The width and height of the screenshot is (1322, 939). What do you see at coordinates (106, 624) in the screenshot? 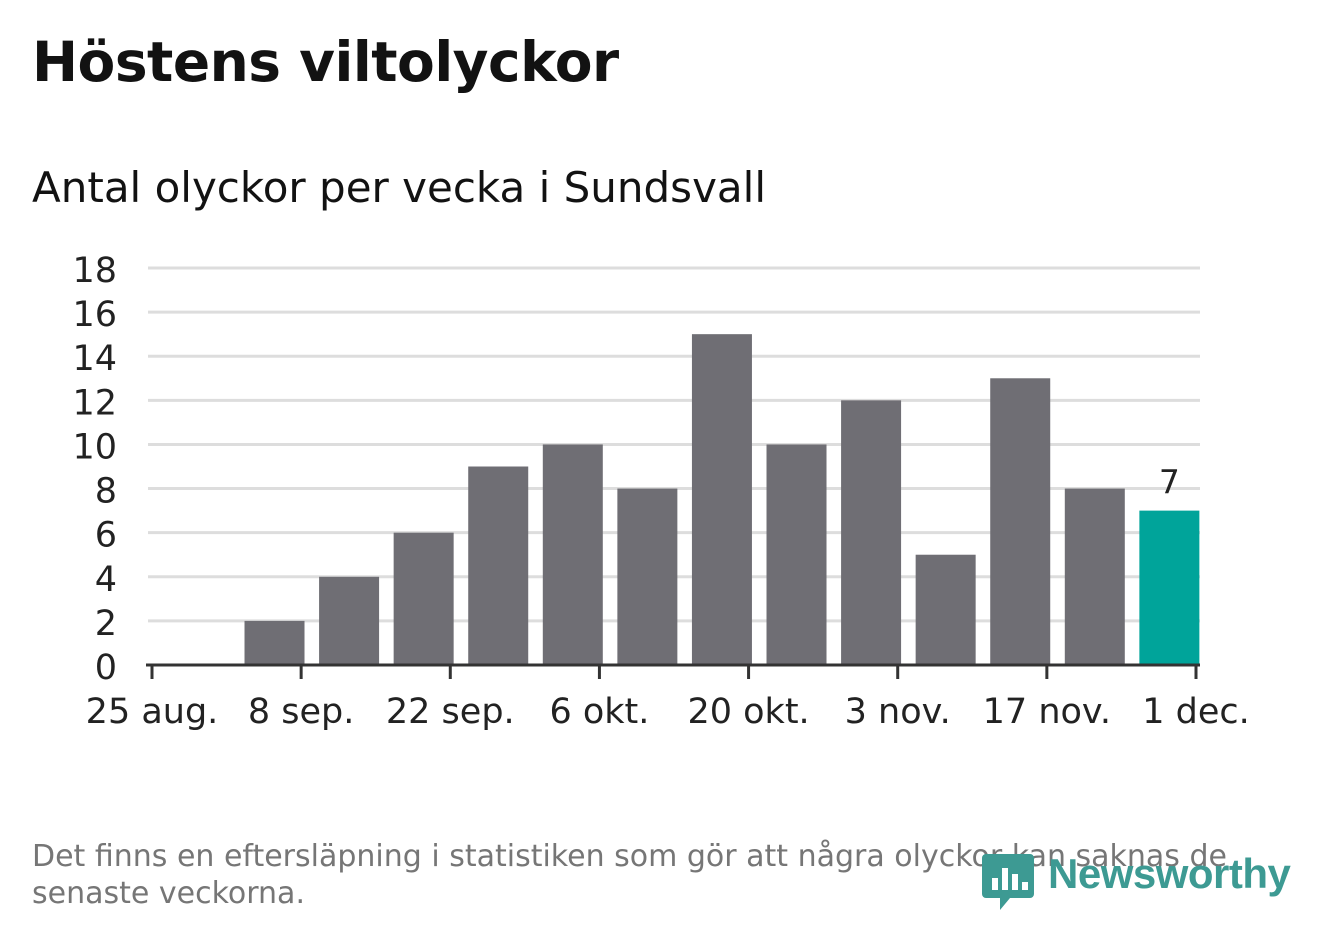
I see `y-tick-label: 2` at bounding box center [106, 624].